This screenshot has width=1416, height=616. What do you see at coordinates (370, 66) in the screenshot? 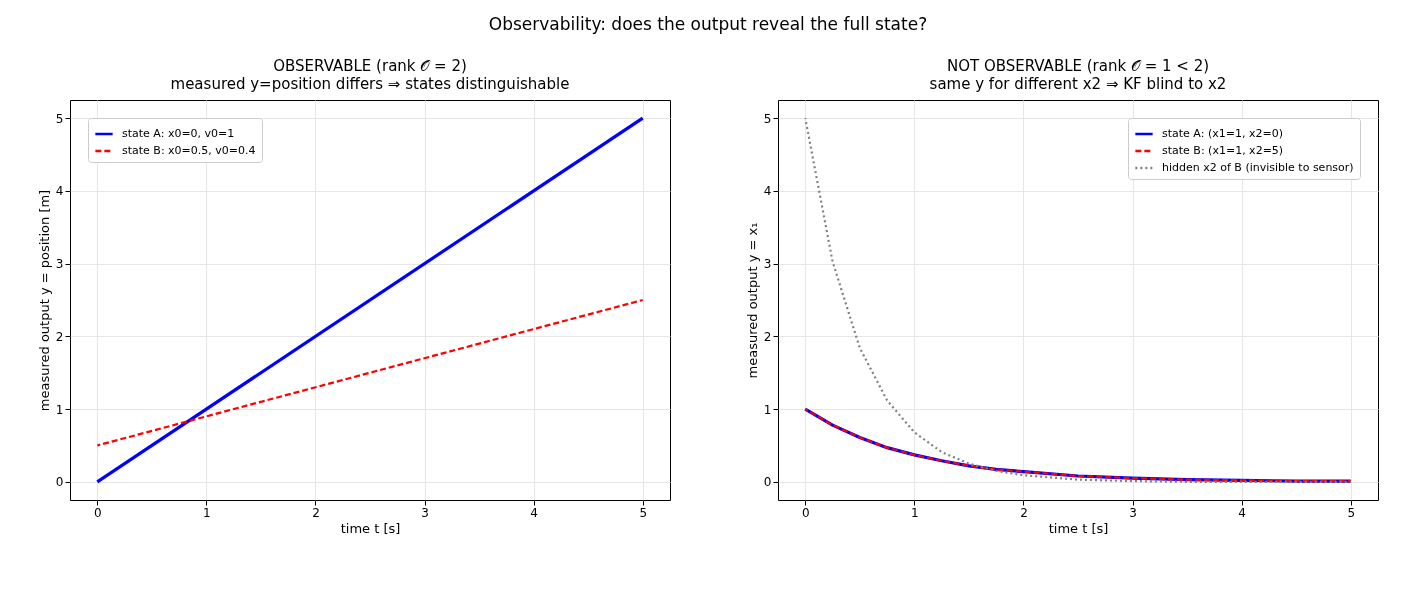
I see `chart-title: OBSERVABLE (rank 𝒪 = 2)` at bounding box center [370, 66].